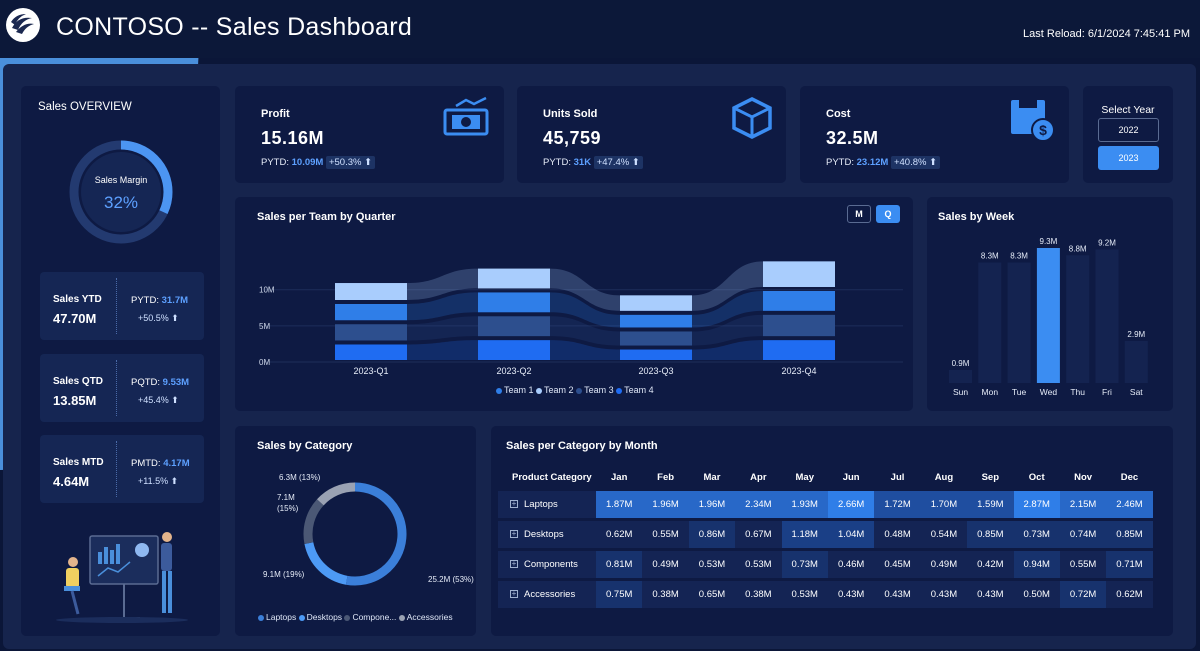 This screenshot has height=651, width=1200. Describe the element at coordinates (990, 564) in the screenshot. I see `value-cell: 0.42M` at that location.